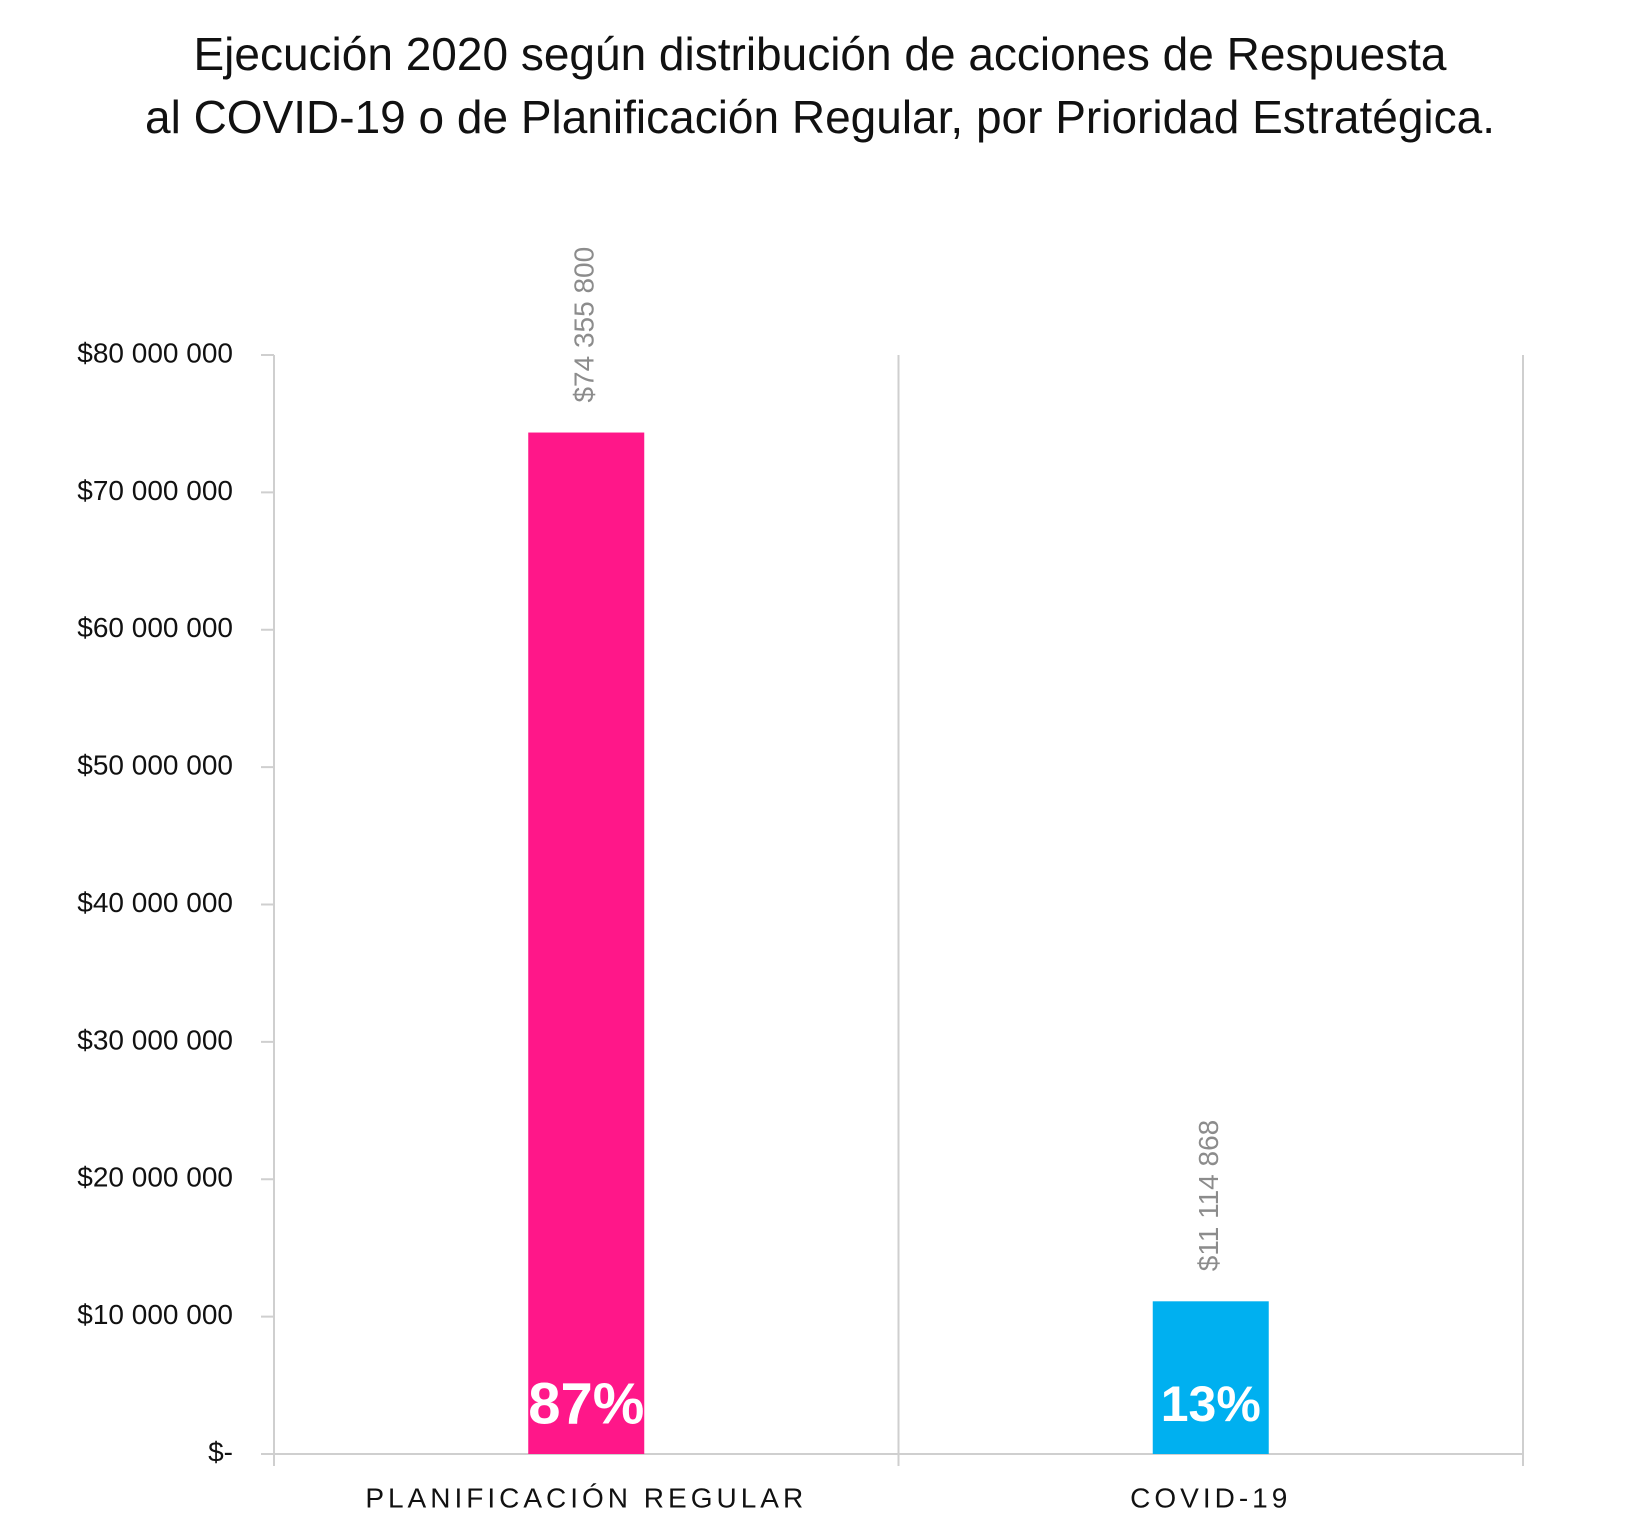 This screenshot has width=1639, height=1530. Describe the element at coordinates (1210, 1497) in the screenshot. I see `x-tick-label: COVID-19` at that location.